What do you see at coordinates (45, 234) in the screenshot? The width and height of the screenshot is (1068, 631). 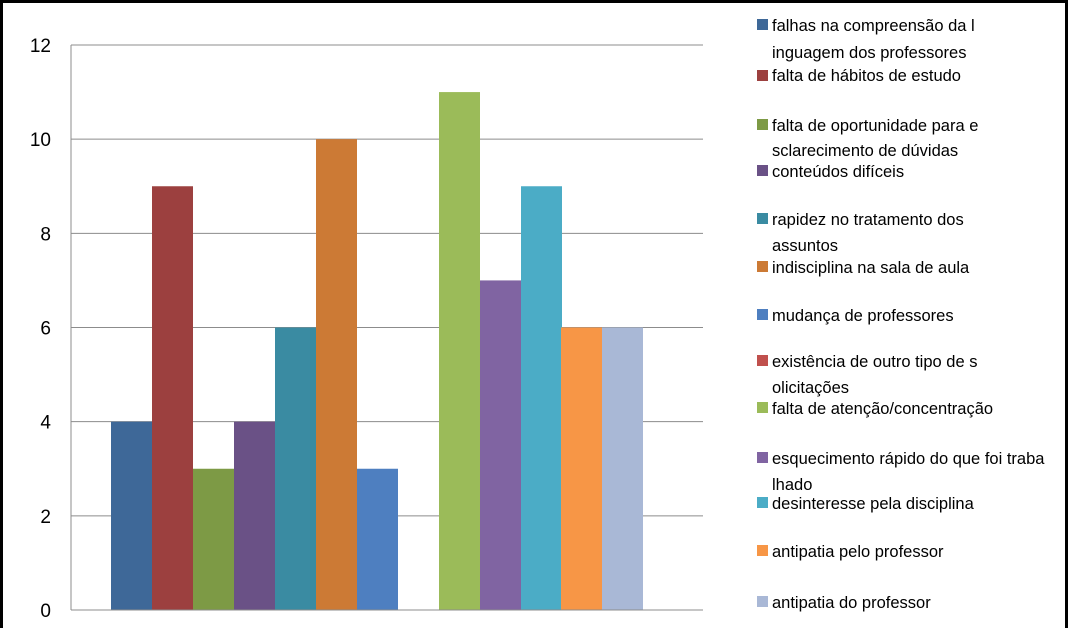 I see `y-tick-label: 8` at bounding box center [45, 234].